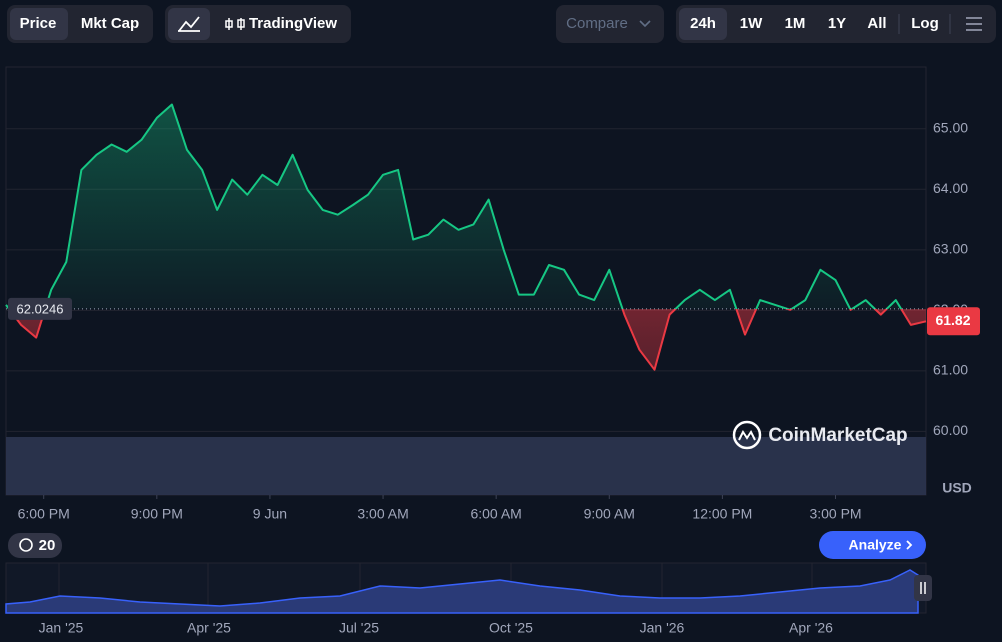  Describe the element at coordinates (61, 628) in the screenshot. I see `navigator-label: Jan '25` at that location.